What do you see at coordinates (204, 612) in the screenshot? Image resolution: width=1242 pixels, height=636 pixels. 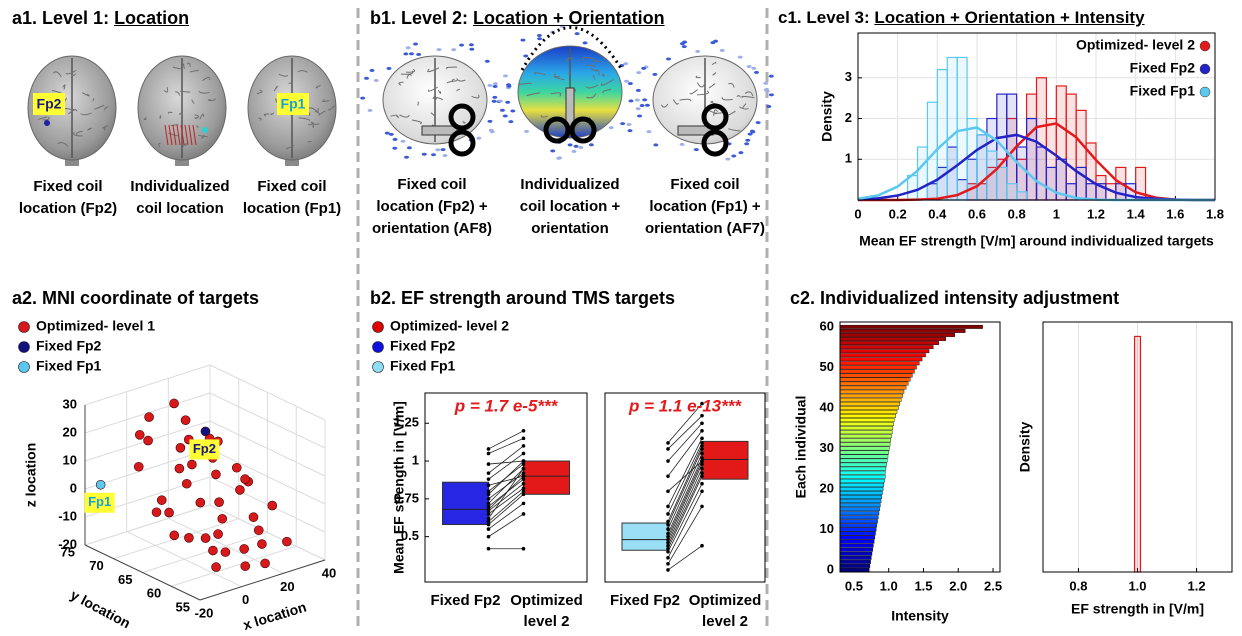 I see `x-tick-label: -20` at bounding box center [204, 612].